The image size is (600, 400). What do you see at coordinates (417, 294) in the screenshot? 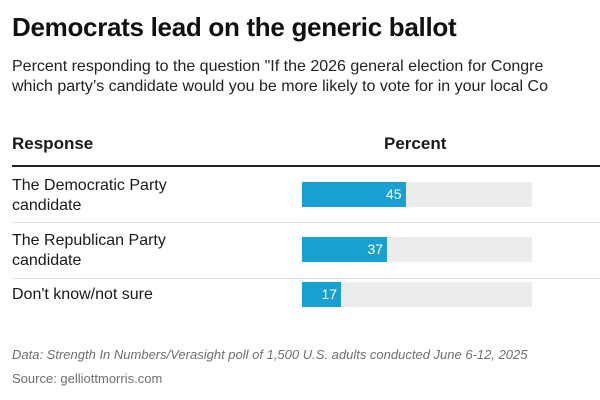
I see `bar-track: 17` at bounding box center [417, 294].